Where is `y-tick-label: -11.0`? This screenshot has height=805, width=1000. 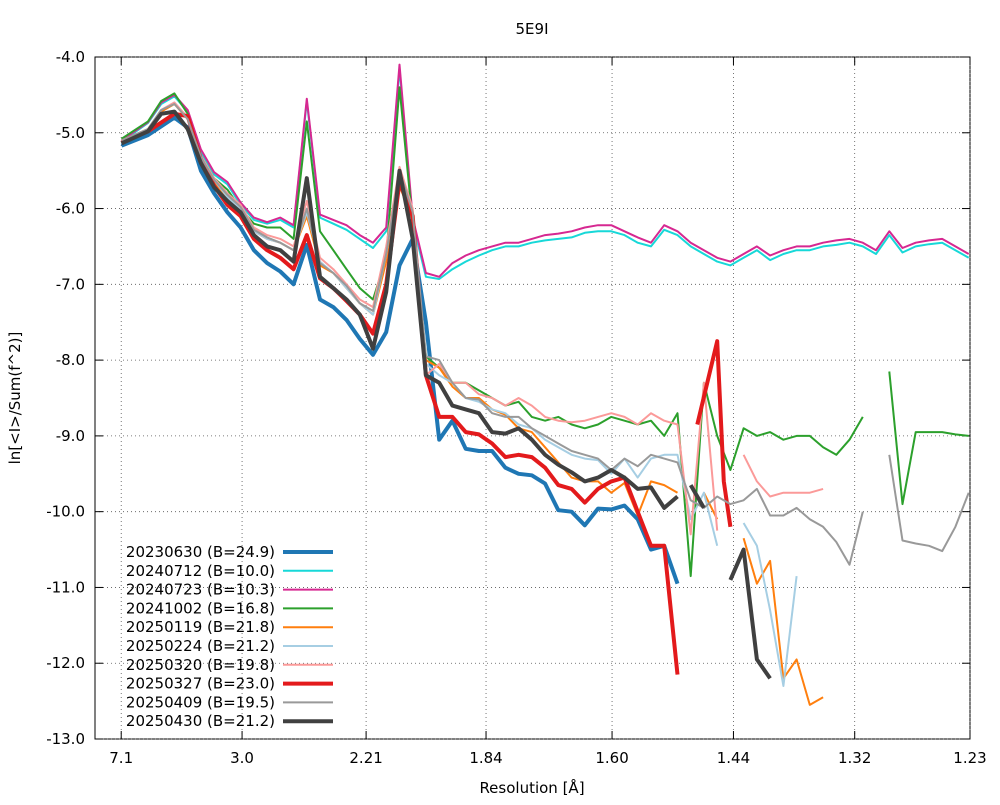 y-tick-label: -11.0 is located at coordinates (65, 587).